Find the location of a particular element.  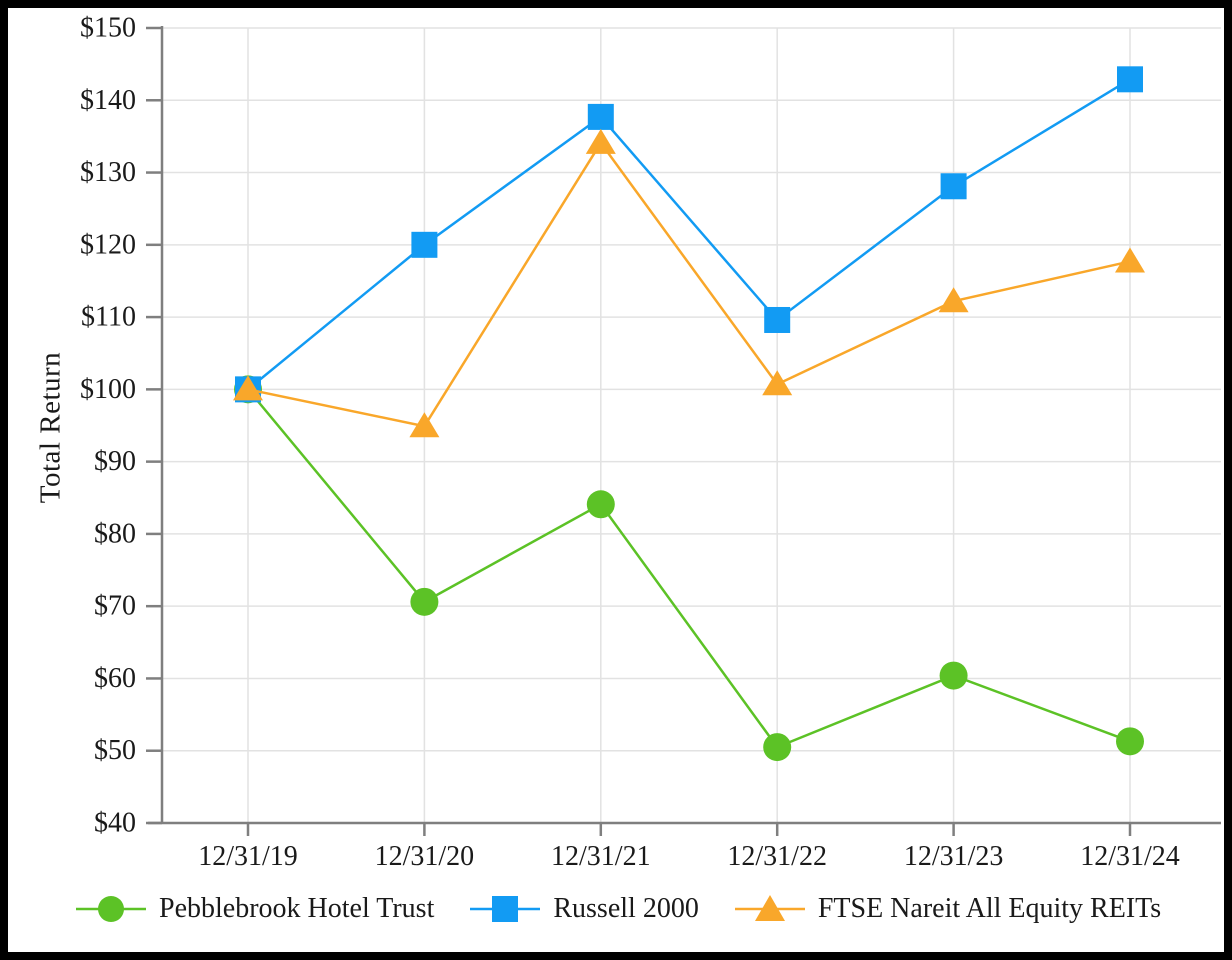

y-tick-label: $80 is located at coordinates (115, 533).